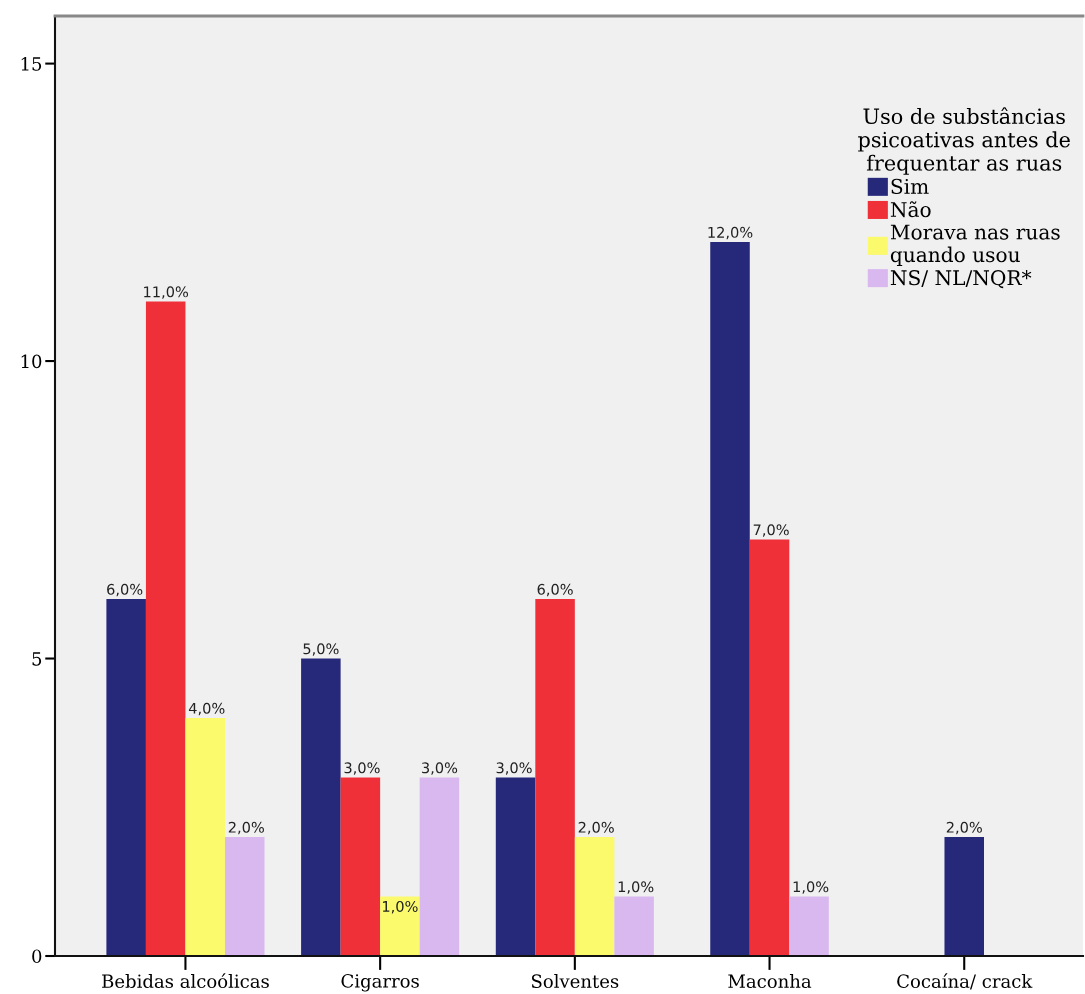  I want to click on x-tick-label: Bebidas alcoólicas, so click(185, 981).